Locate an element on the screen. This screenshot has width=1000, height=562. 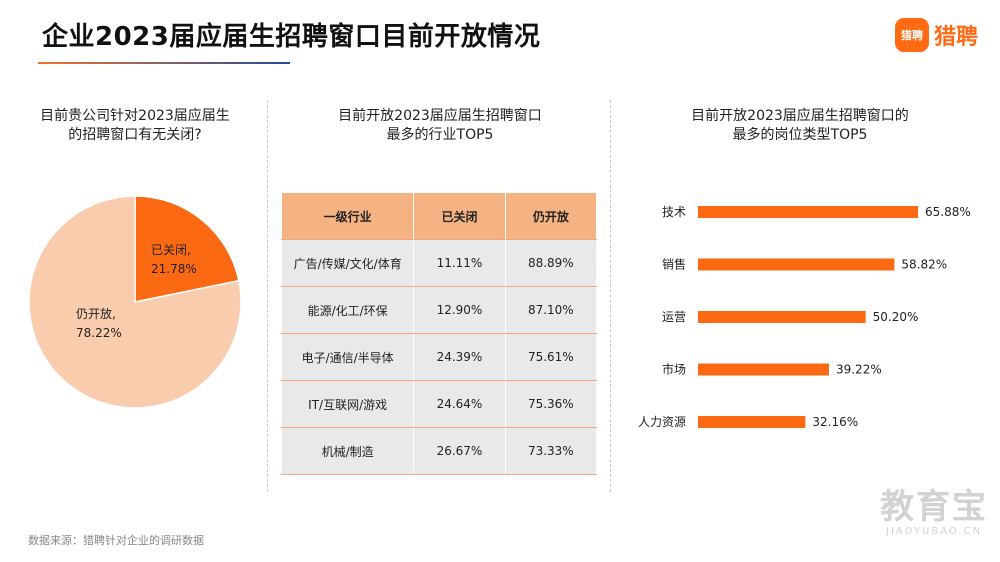
pie-chart is located at coordinates (135, 302).